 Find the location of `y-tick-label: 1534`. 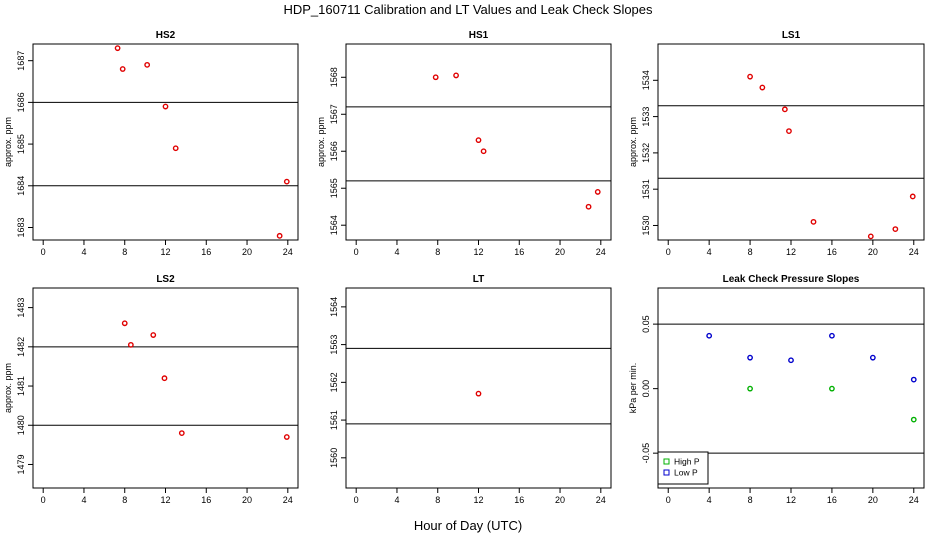

y-tick-label: 1534 is located at coordinates (646, 80).